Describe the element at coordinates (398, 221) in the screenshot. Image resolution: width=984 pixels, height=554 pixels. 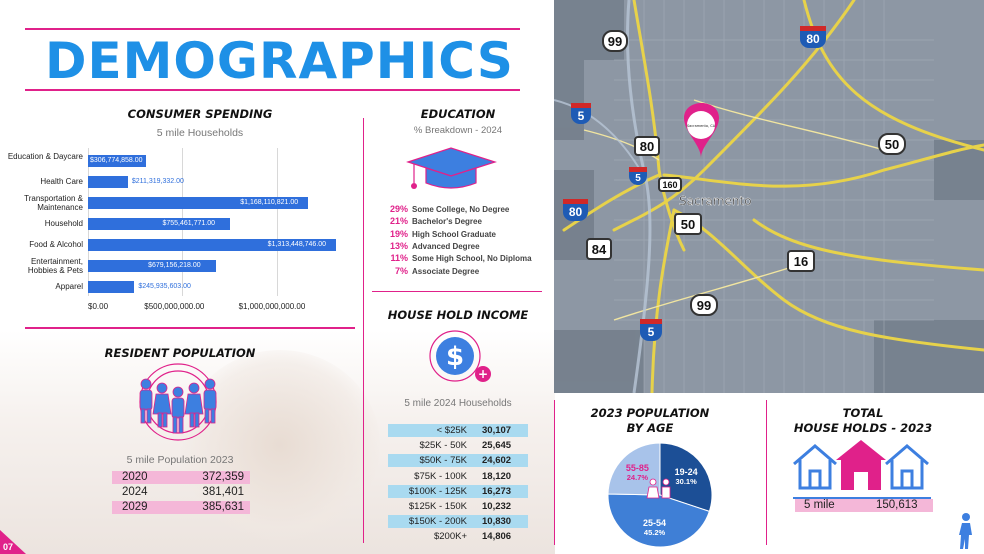
I see `education-percent: 21%` at that location.